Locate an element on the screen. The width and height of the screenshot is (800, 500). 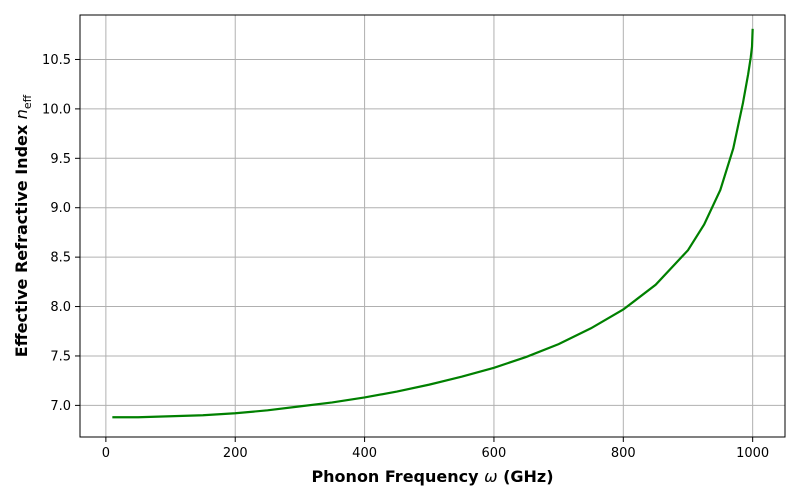
y-tick-label: 9.5 is located at coordinates (60, 159).